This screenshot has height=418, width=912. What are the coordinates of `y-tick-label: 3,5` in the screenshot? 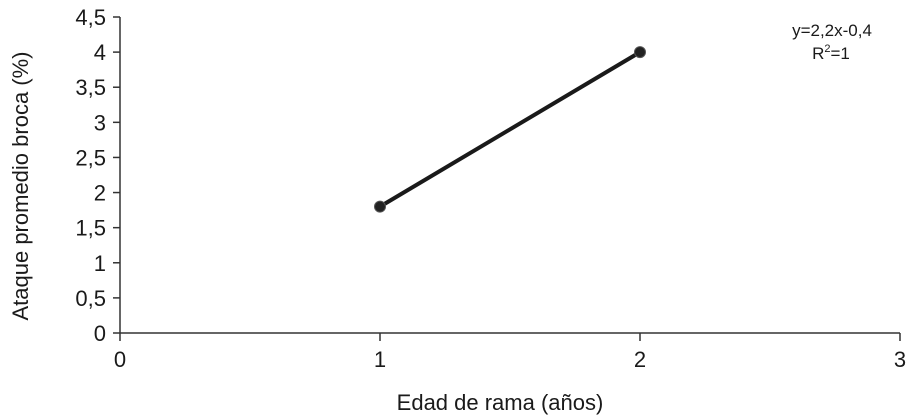 It's located at (90, 87).